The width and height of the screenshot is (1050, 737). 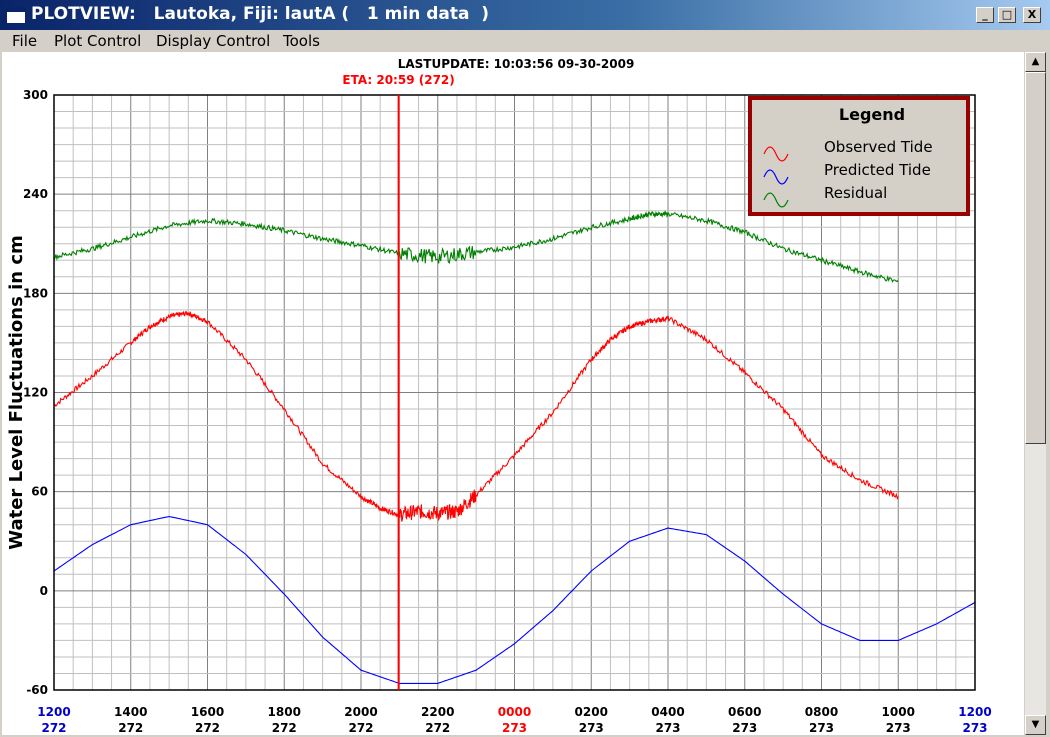 What do you see at coordinates (35, 194) in the screenshot?
I see `y-tick-label: 240` at bounding box center [35, 194].